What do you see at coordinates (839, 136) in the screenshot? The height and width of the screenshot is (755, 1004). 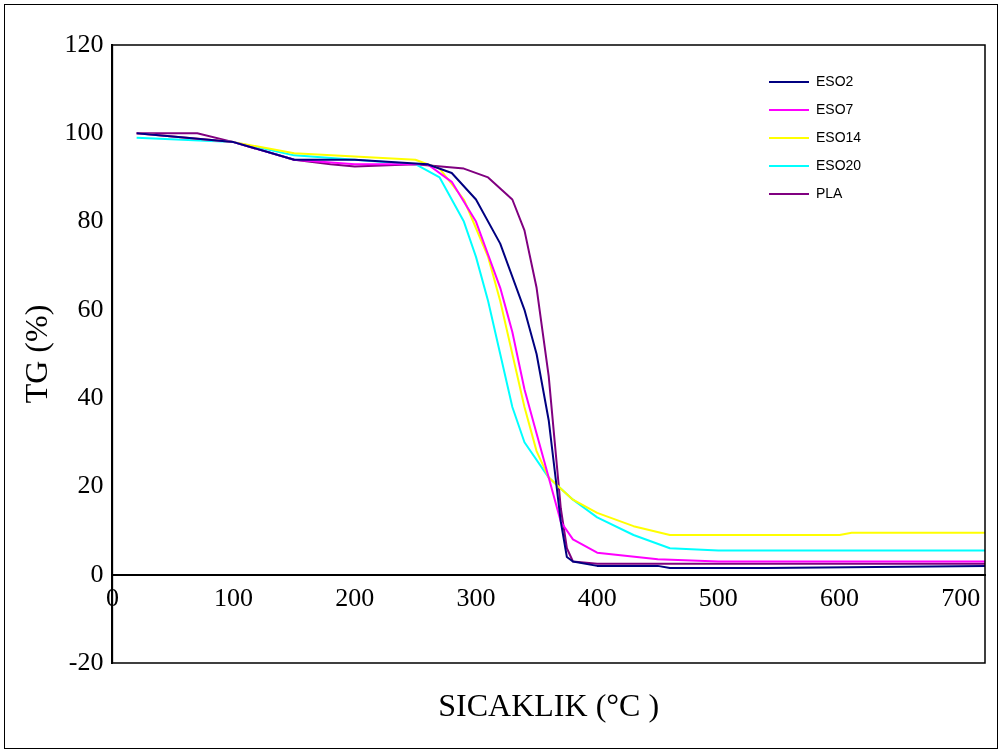 I see `legend-label: ESO14` at bounding box center [839, 136].